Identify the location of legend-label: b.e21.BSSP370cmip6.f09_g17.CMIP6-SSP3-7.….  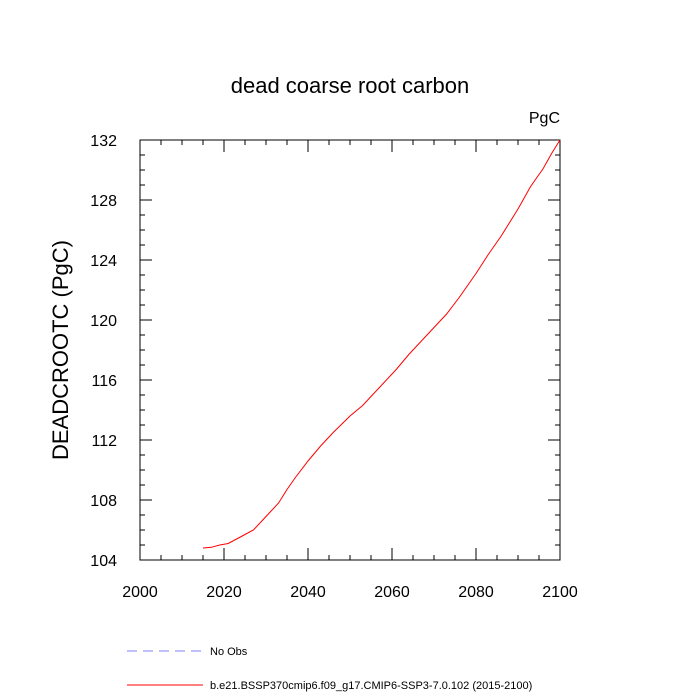
(371, 686).